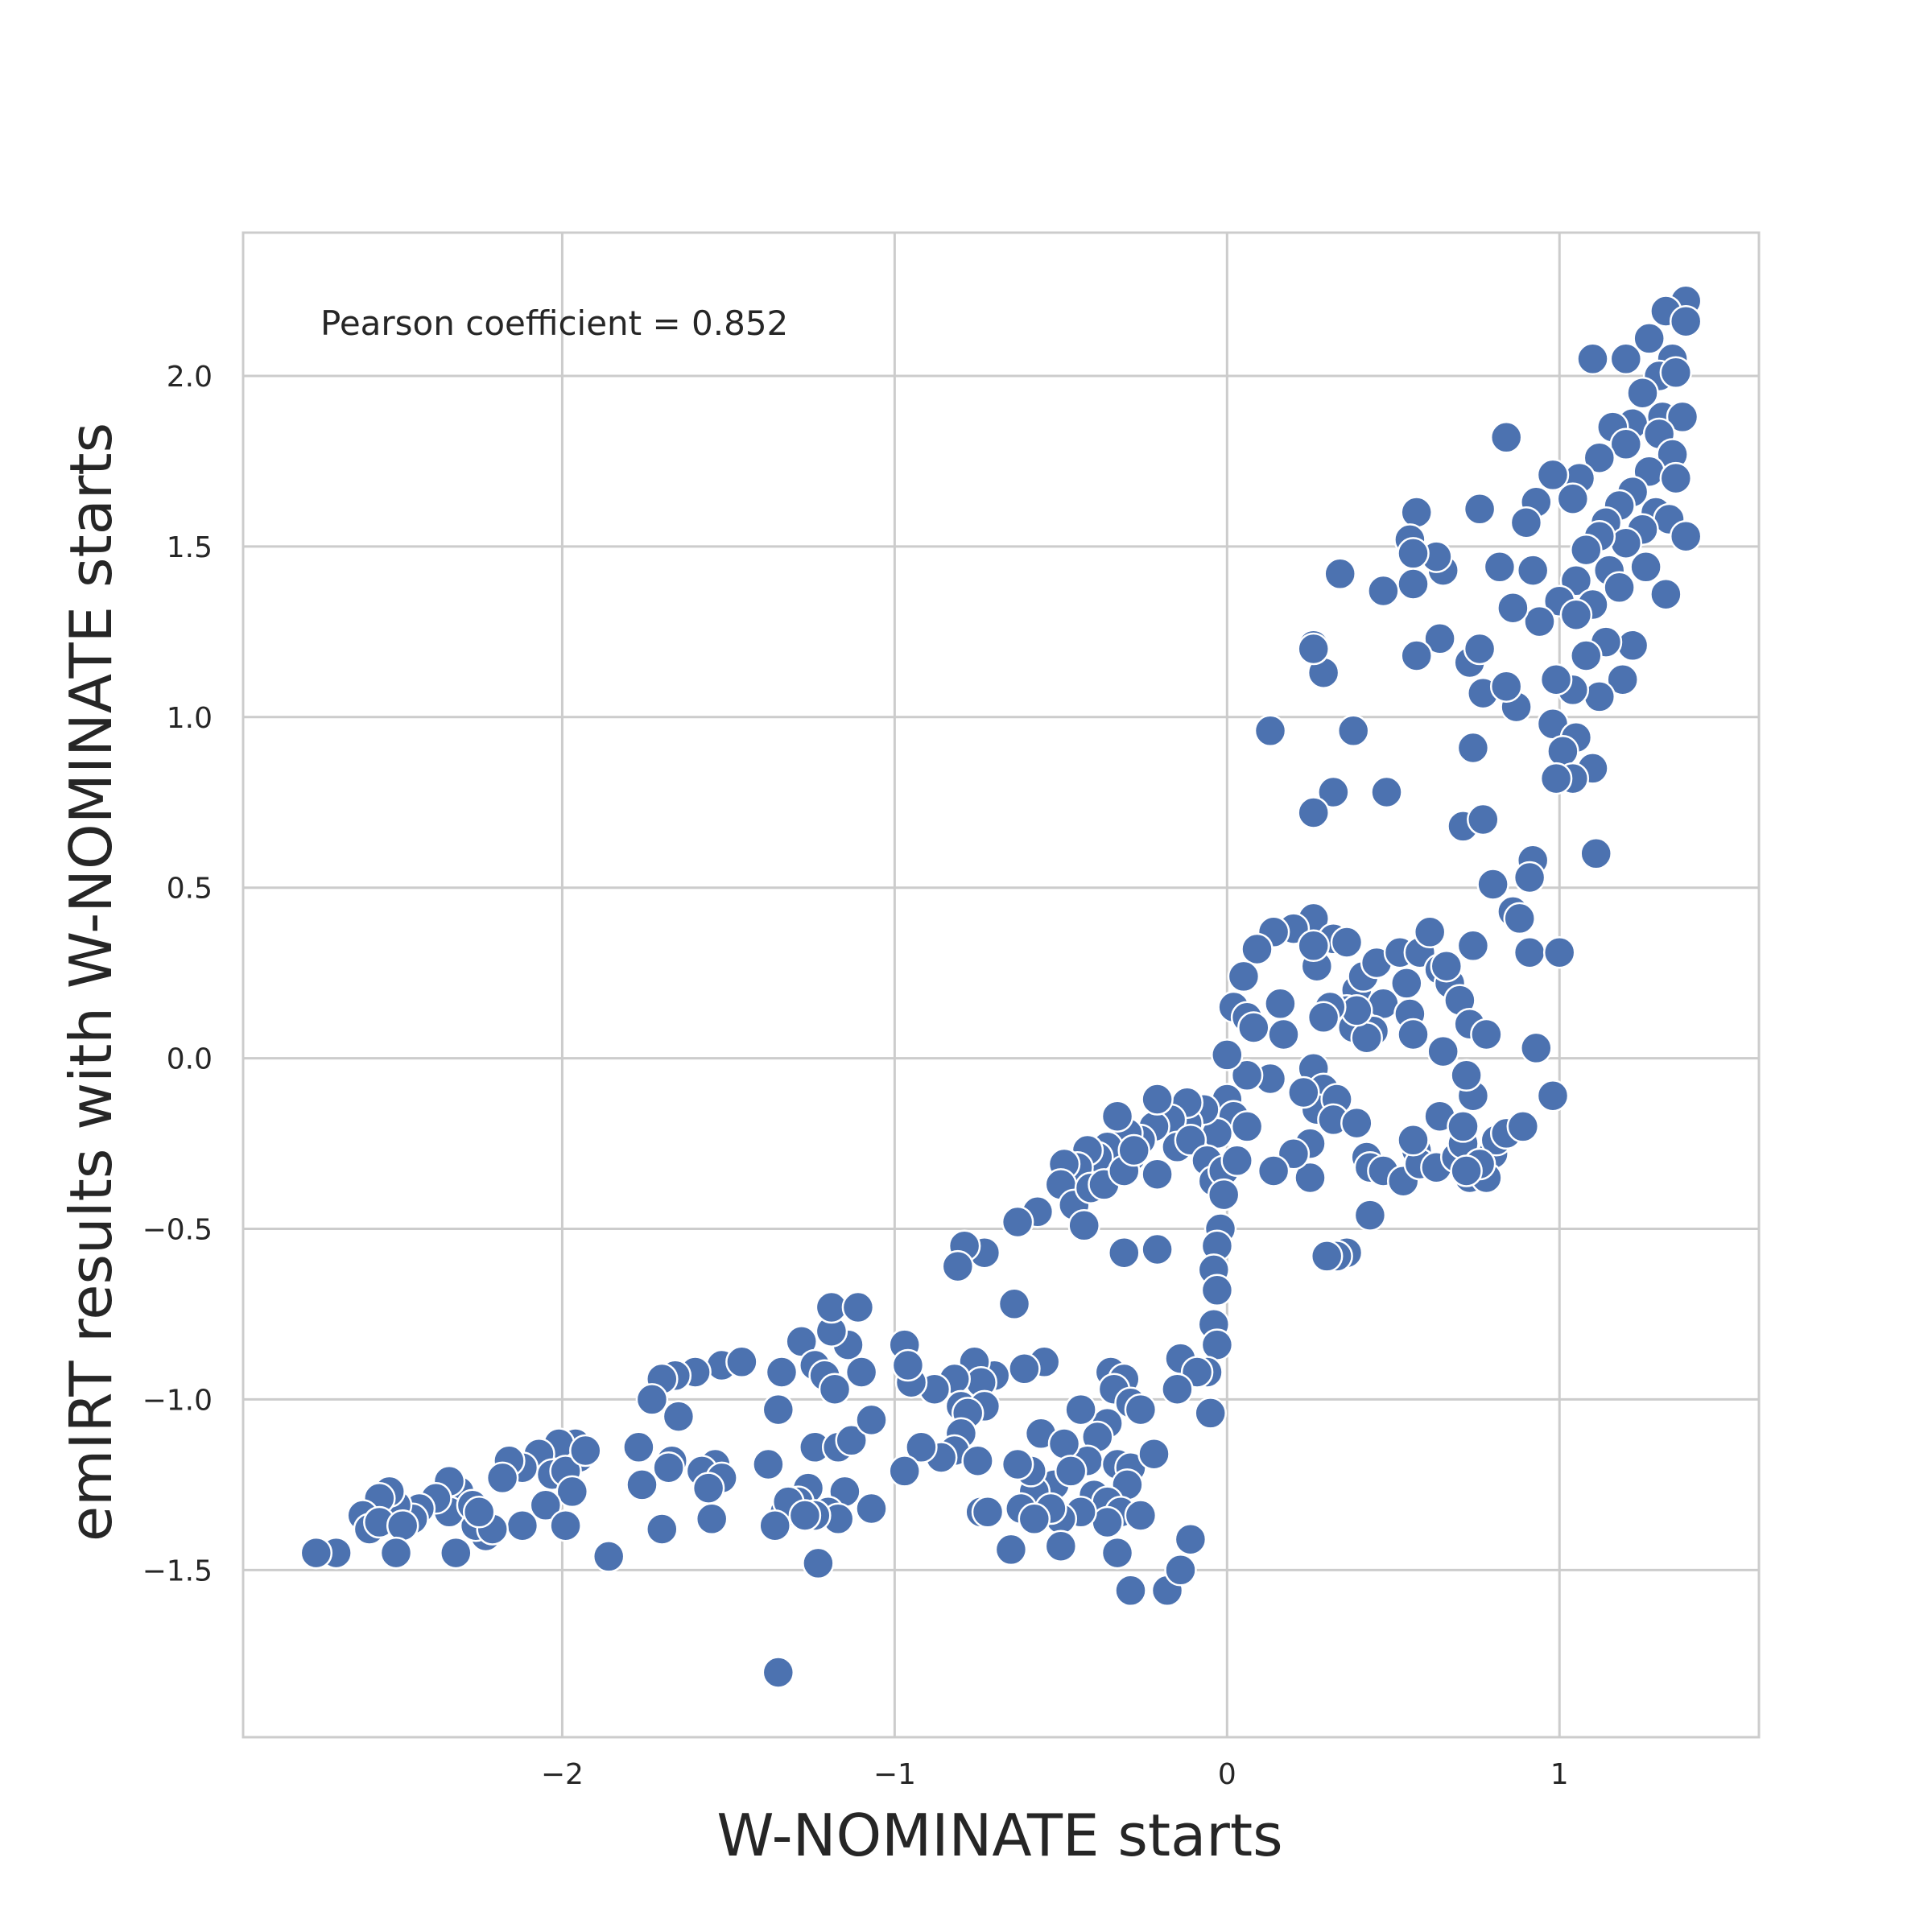  Describe the element at coordinates (177, 1230) in the screenshot. I see `y-tick-label: −0.5` at that location.